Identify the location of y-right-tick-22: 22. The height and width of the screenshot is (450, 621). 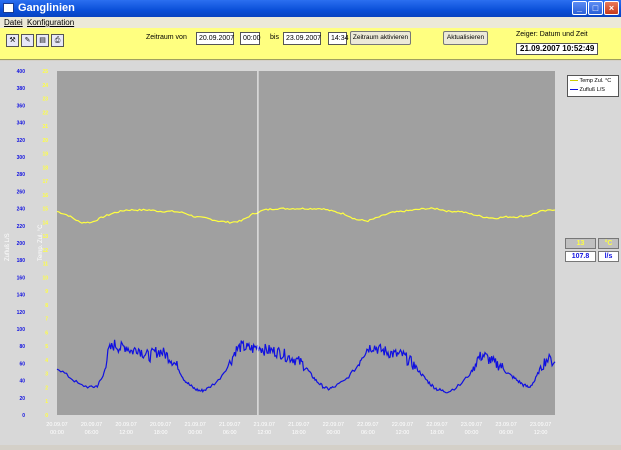
(45, 113).